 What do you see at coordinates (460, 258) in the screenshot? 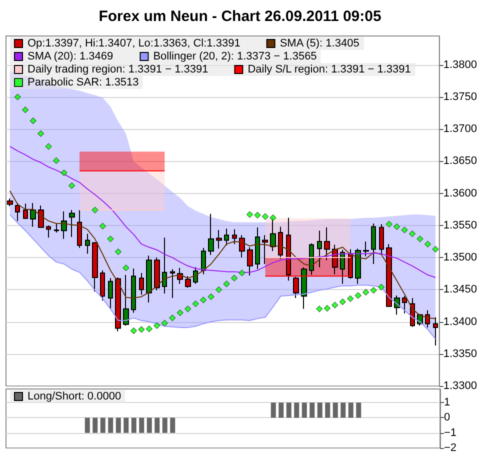
I see `y-tick-label: 1.3500` at bounding box center [460, 258].